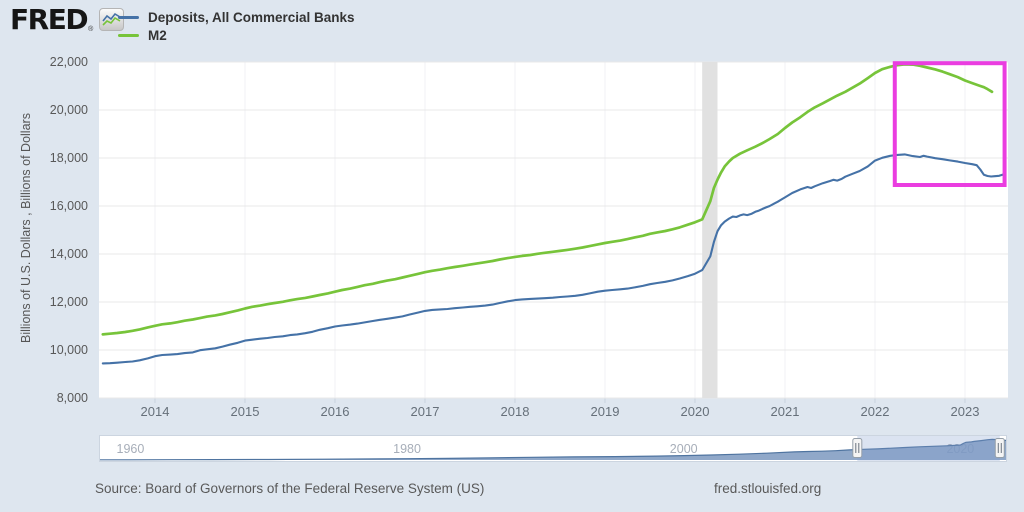  I want to click on x-axis-tick-label: 2019, so click(605, 411).